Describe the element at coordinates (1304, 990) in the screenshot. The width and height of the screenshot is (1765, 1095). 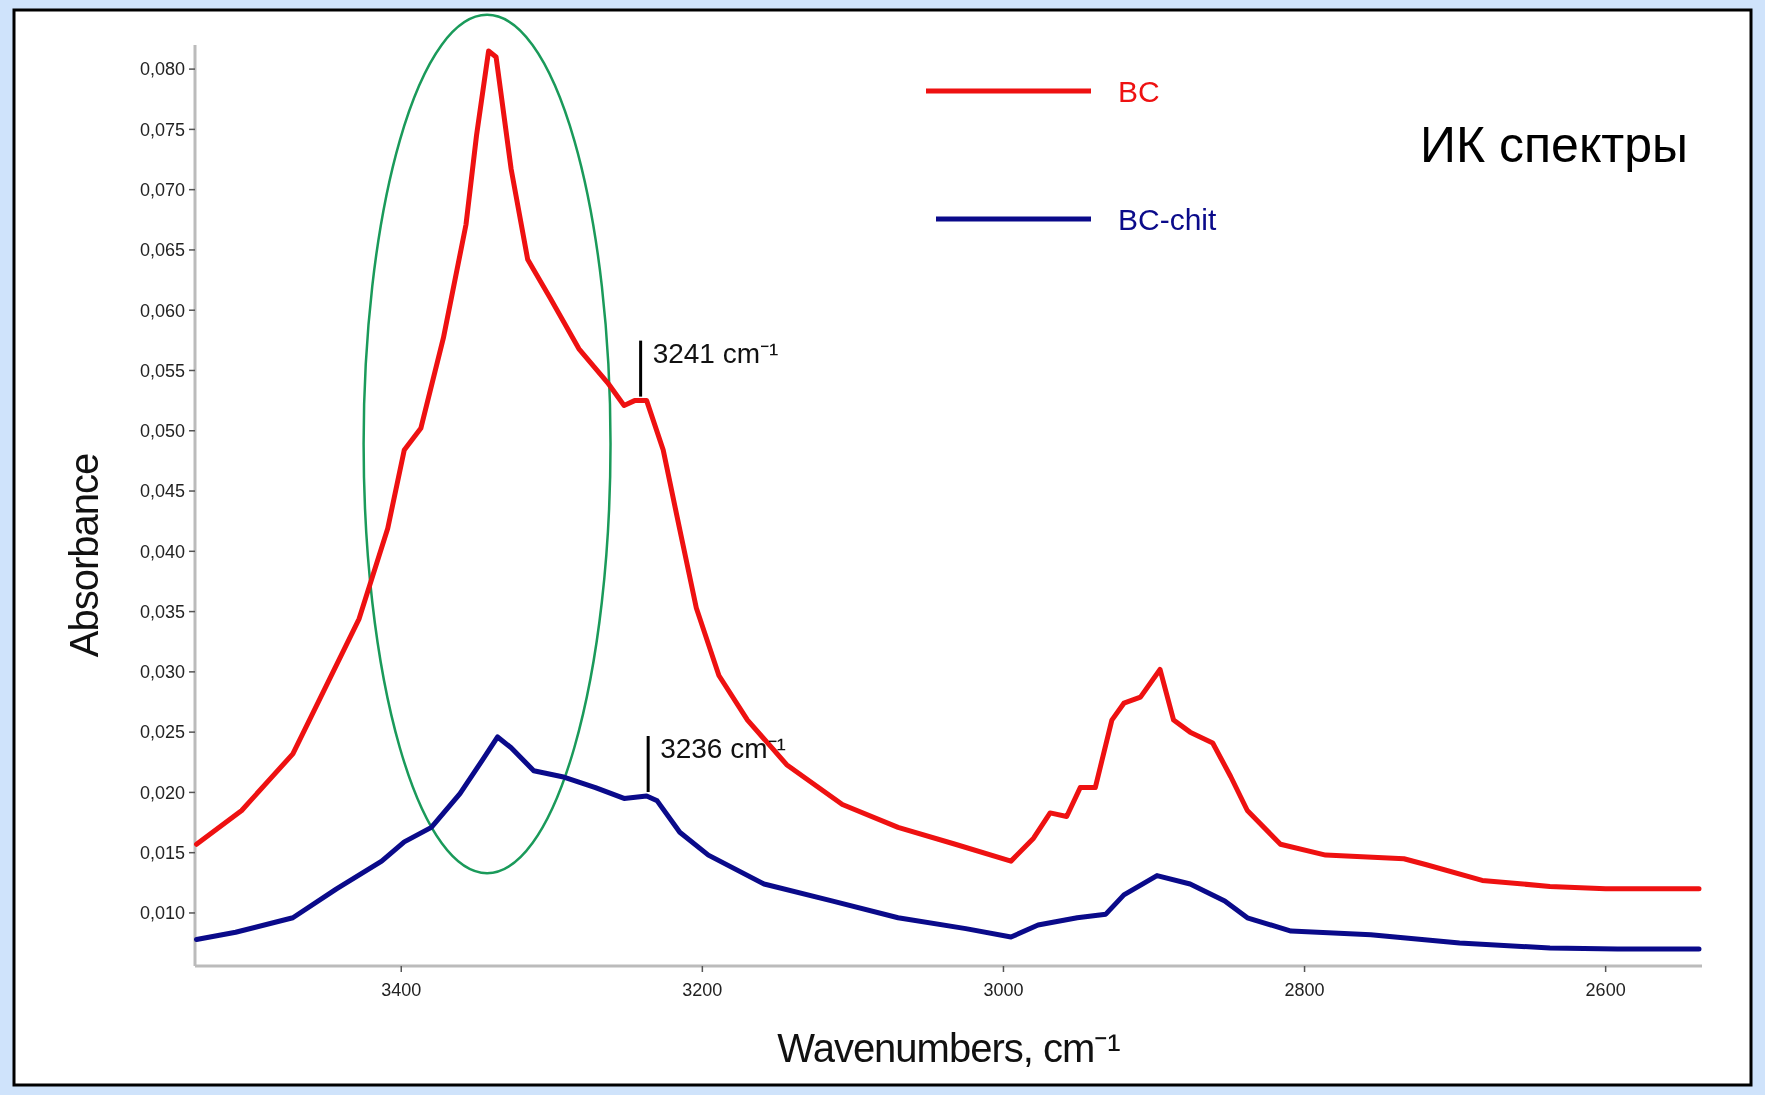
I see `x-tick-label: 2800` at that location.